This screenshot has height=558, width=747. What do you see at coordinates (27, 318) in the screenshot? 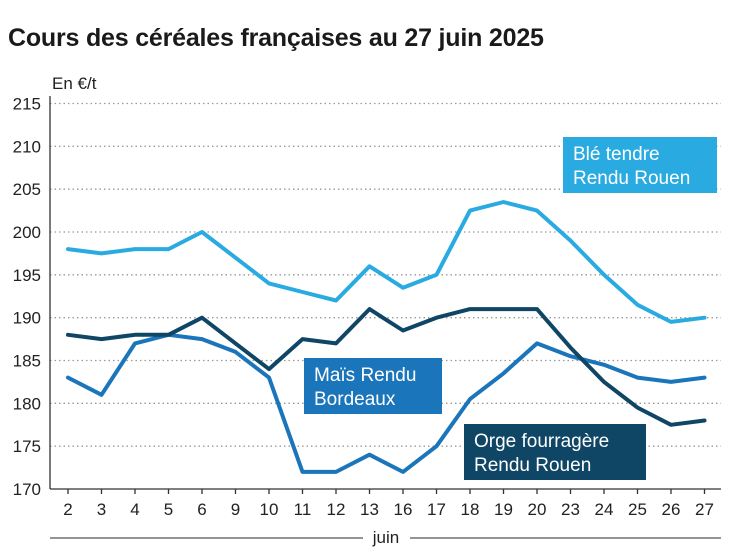
I see `y-tick-label: 190` at bounding box center [27, 318].